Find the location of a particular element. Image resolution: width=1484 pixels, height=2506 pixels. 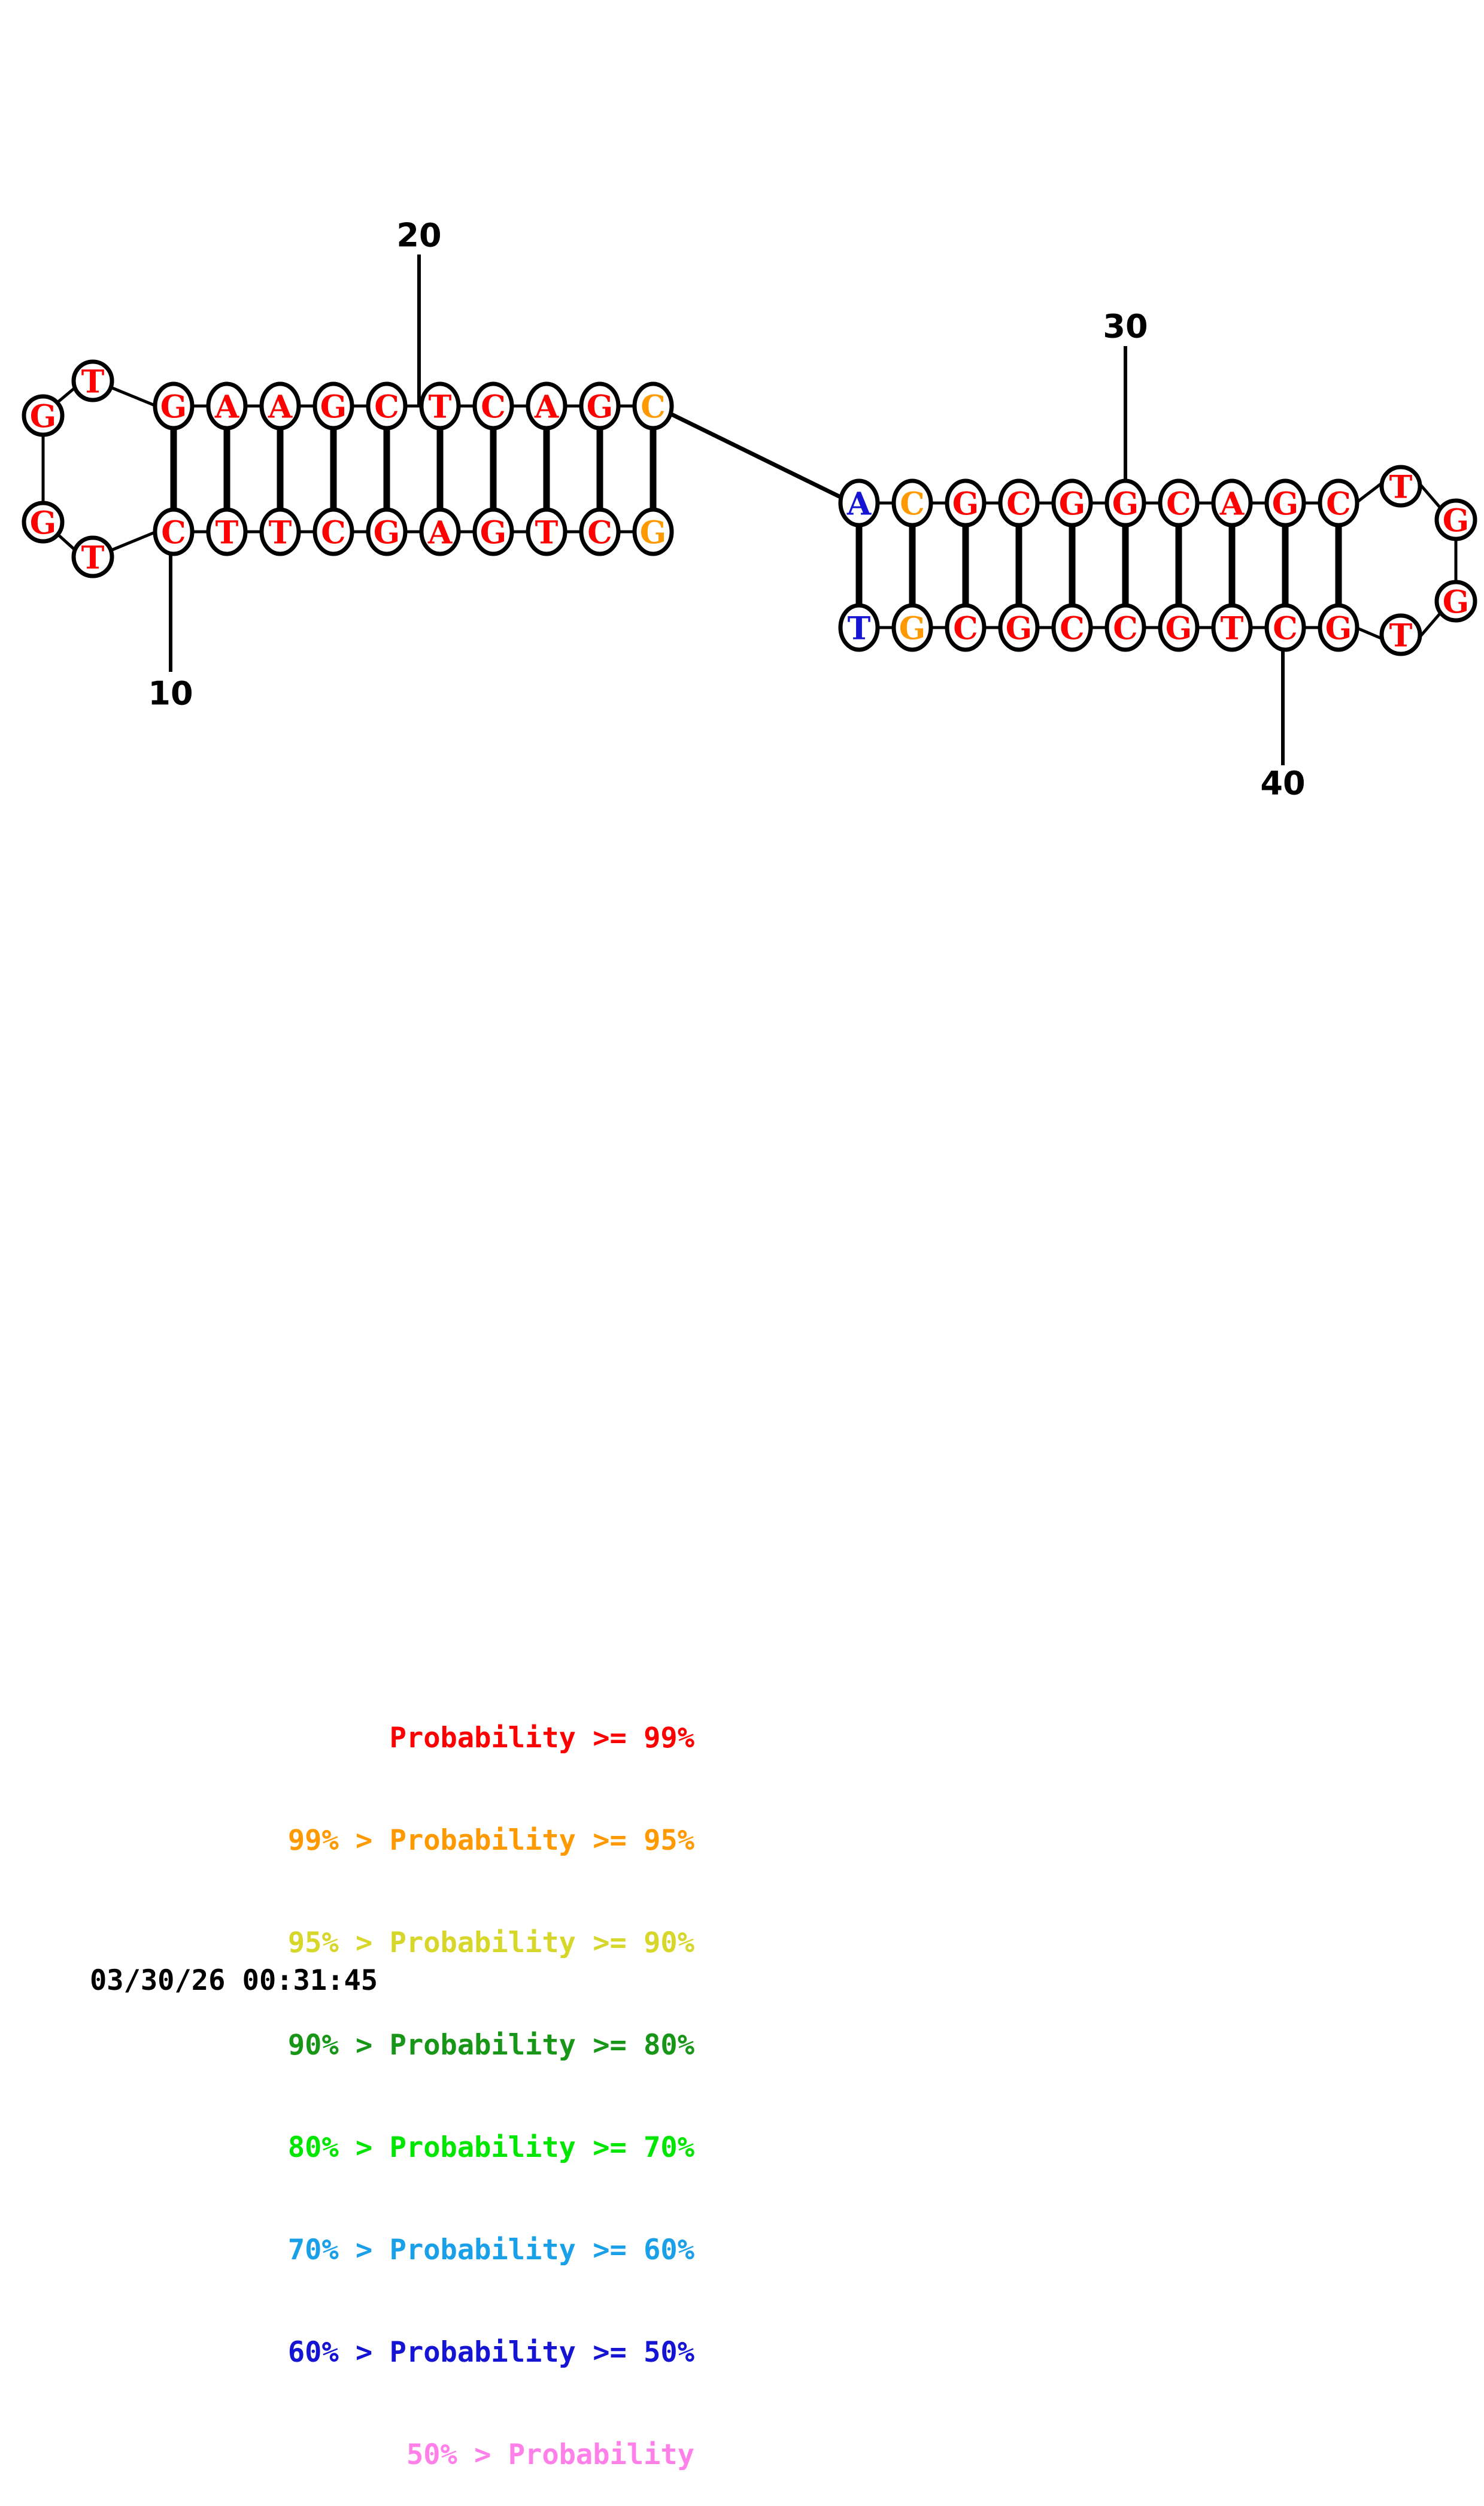

position-label: 10 is located at coordinates (170, 694).